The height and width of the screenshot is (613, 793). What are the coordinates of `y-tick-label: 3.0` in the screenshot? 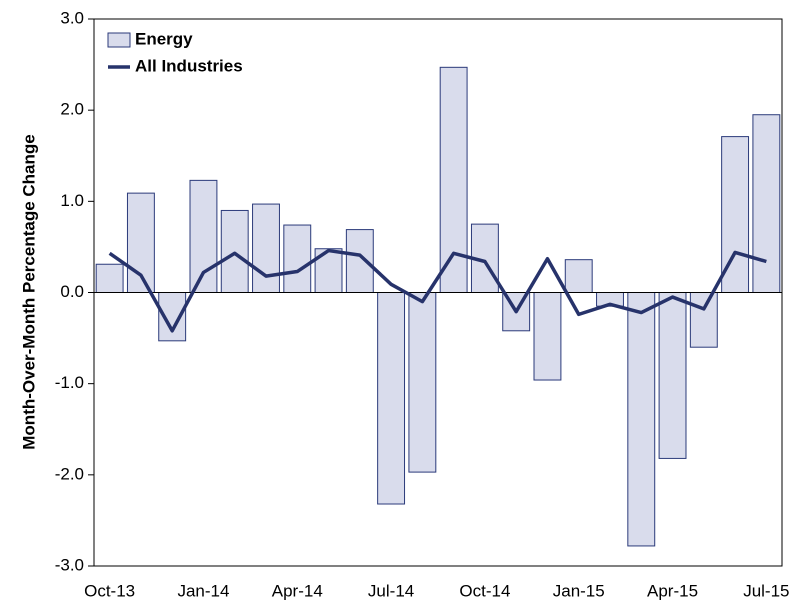 It's located at (72, 17).